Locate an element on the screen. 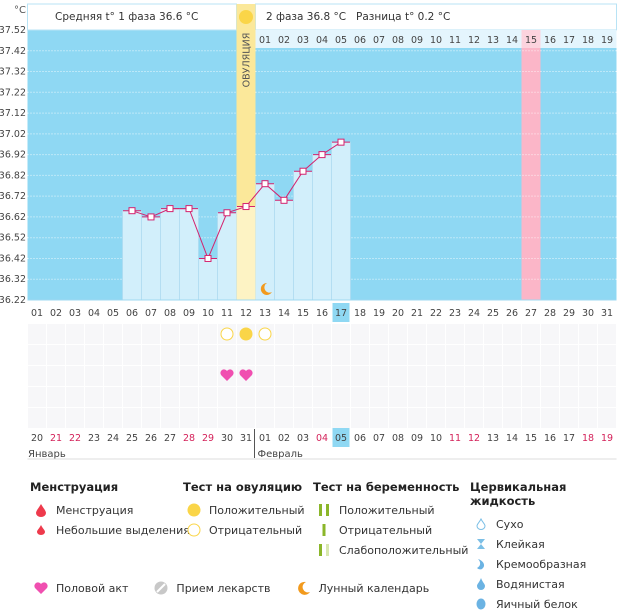  cycle-day-label: 04 is located at coordinates (94, 313).